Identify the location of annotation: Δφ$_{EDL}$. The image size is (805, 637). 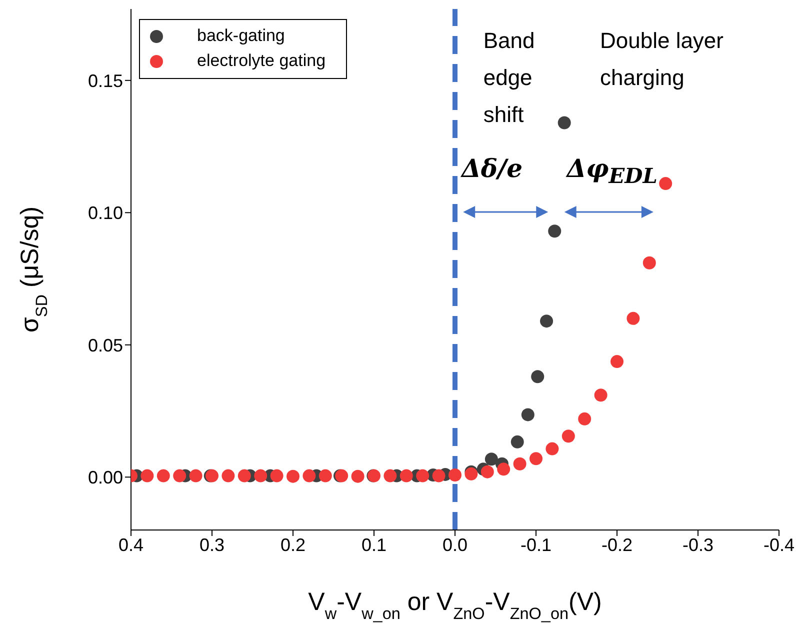
(612, 171).